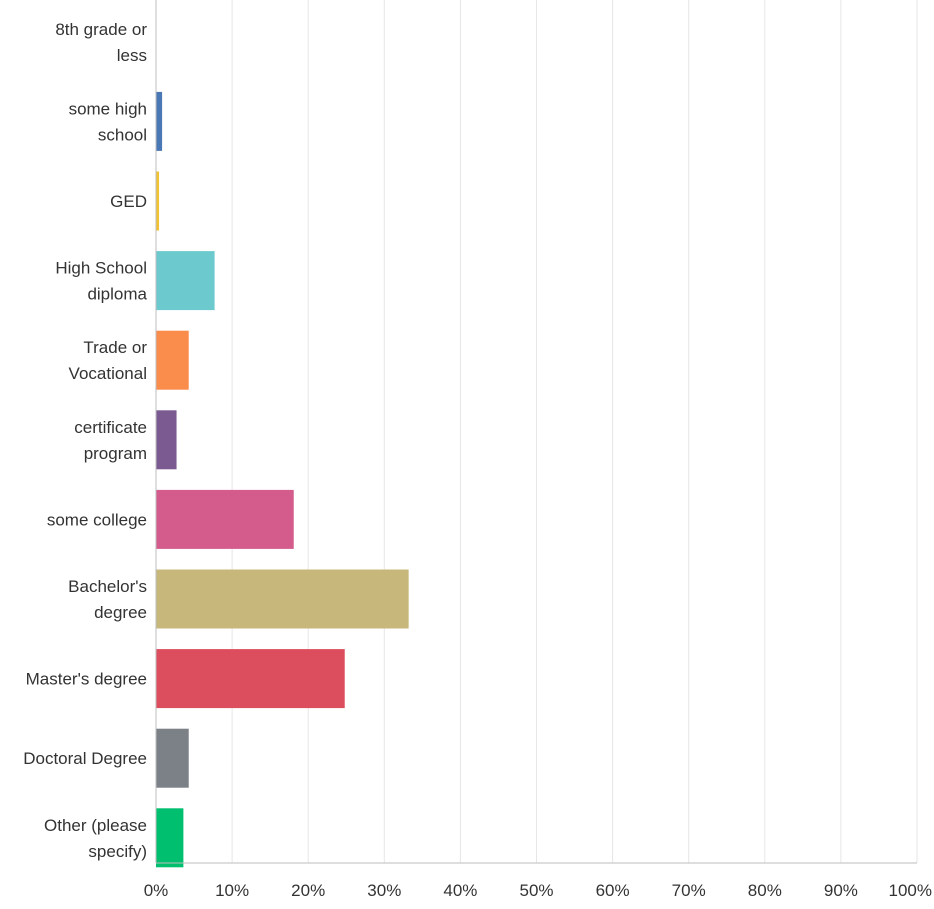 Image resolution: width=934 pixels, height=909 pixels. What do you see at coordinates (308, 890) in the screenshot?
I see `x-tick-label: 20%` at bounding box center [308, 890].